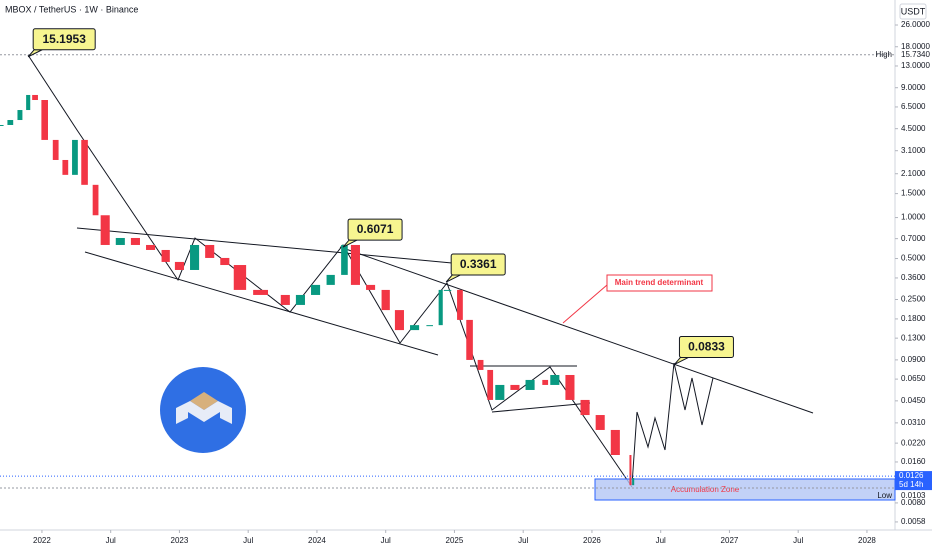 This screenshot has width=932, height=550. Describe the element at coordinates (913, 378) in the screenshot. I see `y-tick-label: 0.0650` at that location.